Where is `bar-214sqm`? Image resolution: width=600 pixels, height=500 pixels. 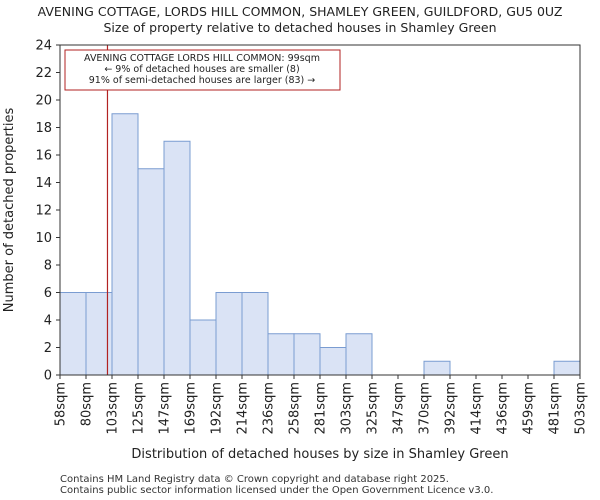 bar-214sqm is located at coordinates (255, 334).